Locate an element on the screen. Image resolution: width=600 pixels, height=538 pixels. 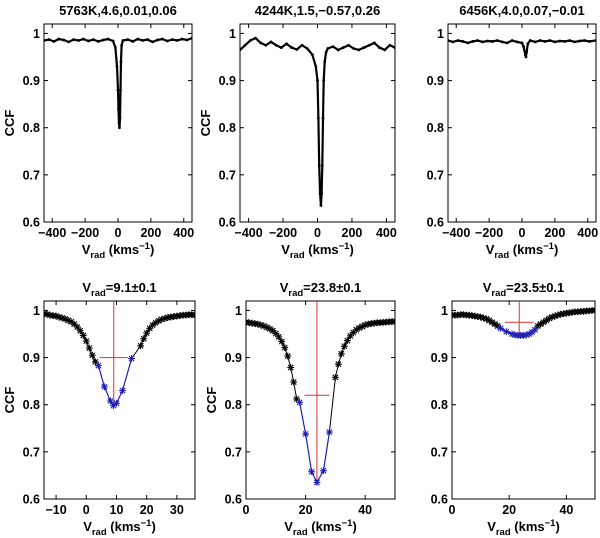
fit-line-blue is located at coordinates (314, 443).